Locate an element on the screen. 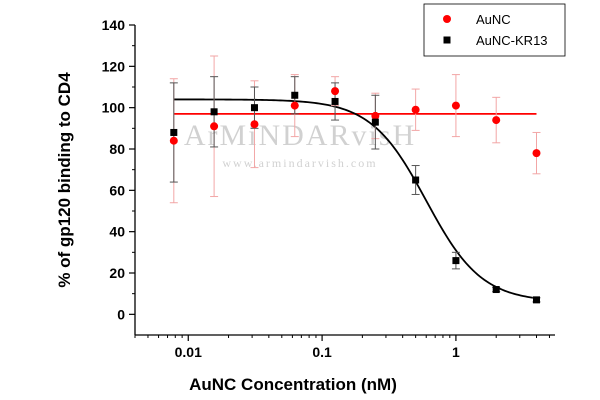  y-tick-label: 0 is located at coordinates (121, 314).